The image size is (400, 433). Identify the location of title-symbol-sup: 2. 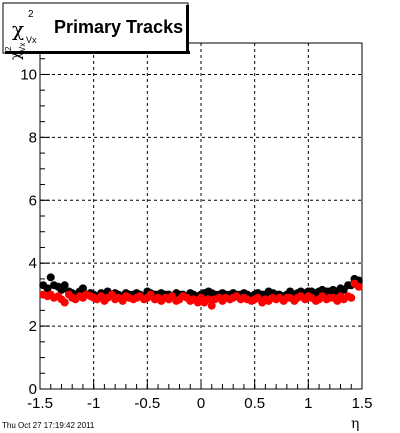
(31, 14).